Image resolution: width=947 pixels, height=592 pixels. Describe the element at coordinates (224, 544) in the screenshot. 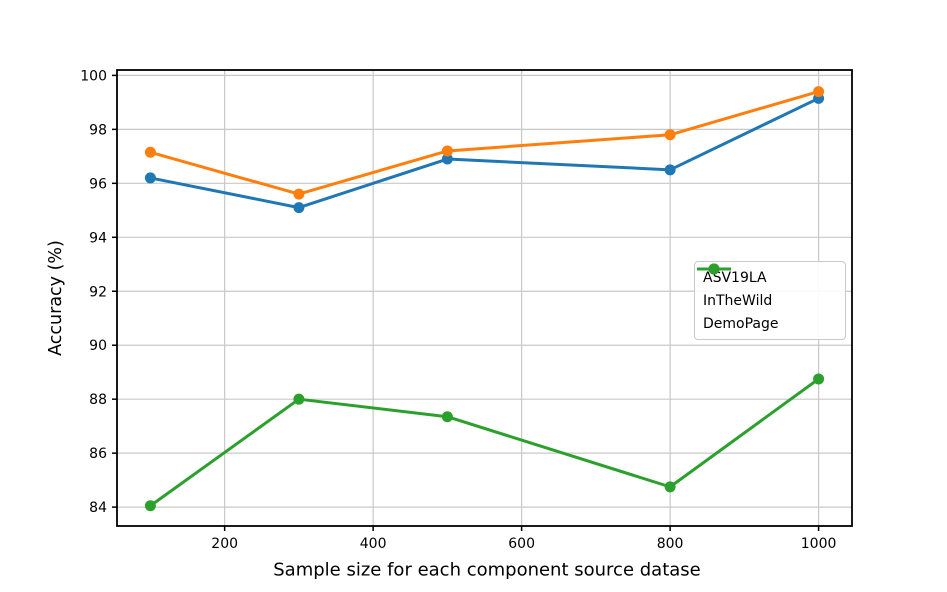

I see `x-tick-label: 200` at that location.